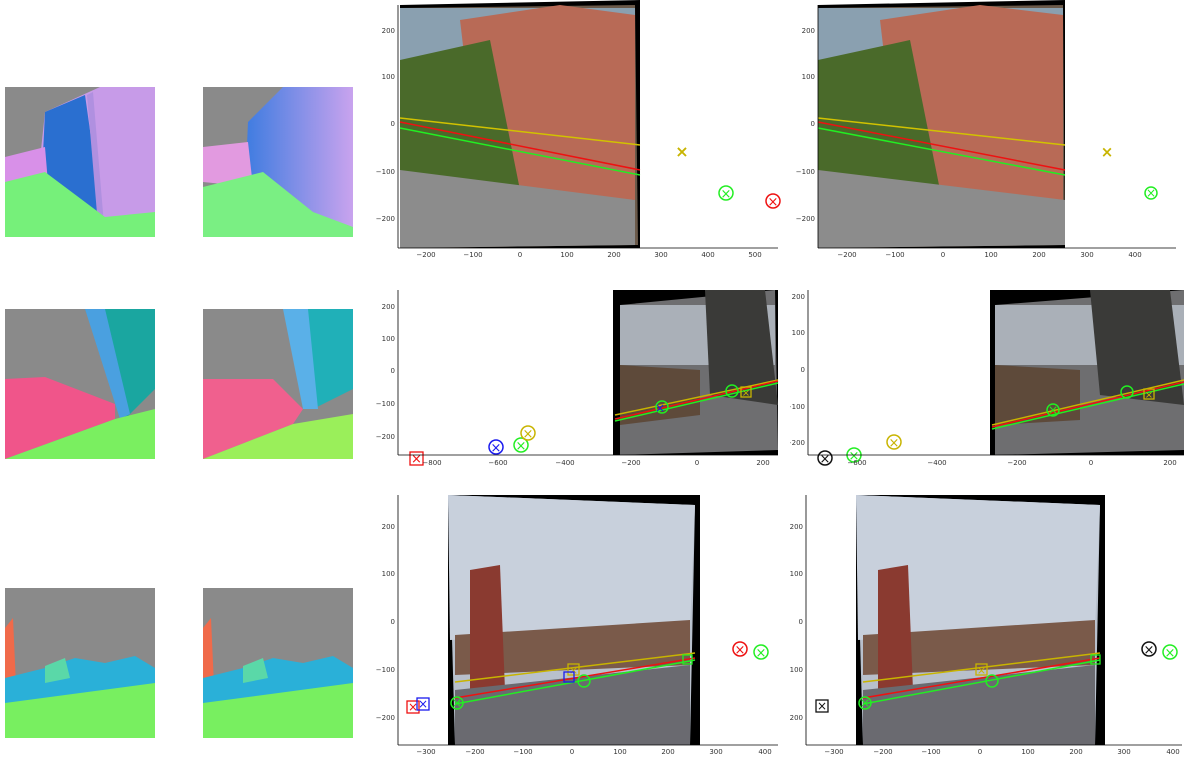 The image size is (1184, 760). Describe the element at coordinates (687, 659) in the screenshot. I see `marker-green-box-x` at that location.